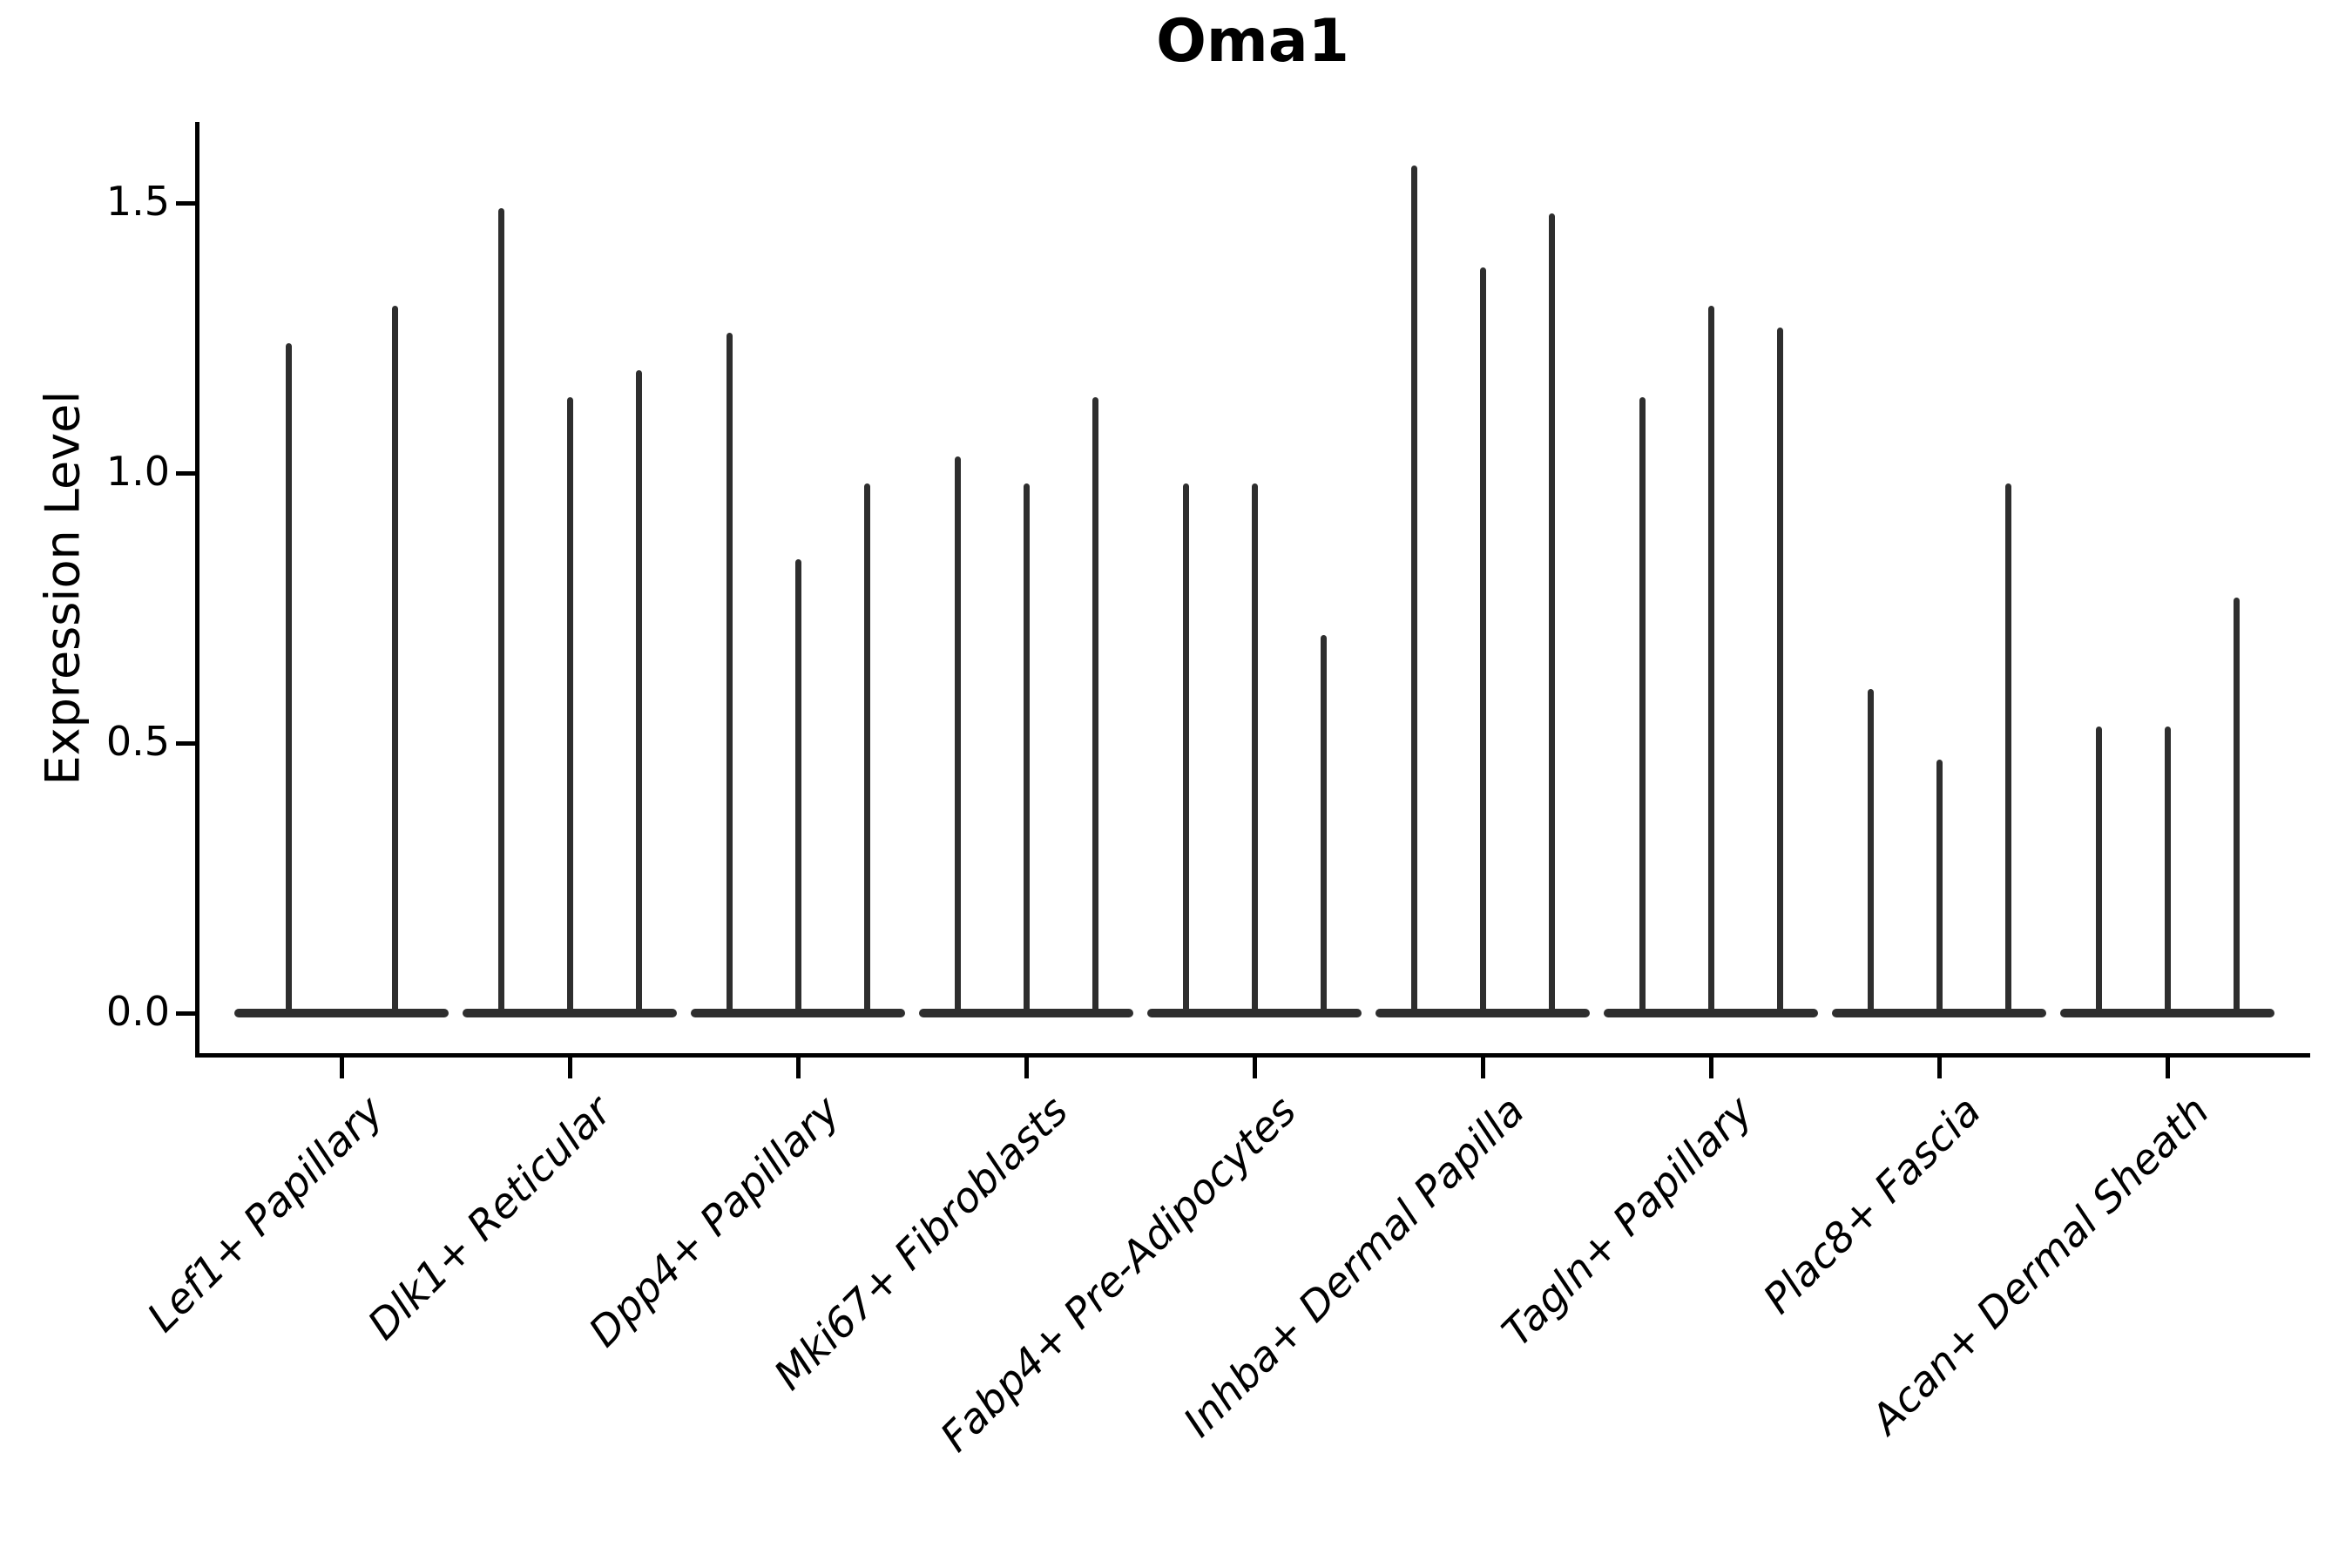  I want to click on y-tick-label: 0.0, so click(137, 1011).